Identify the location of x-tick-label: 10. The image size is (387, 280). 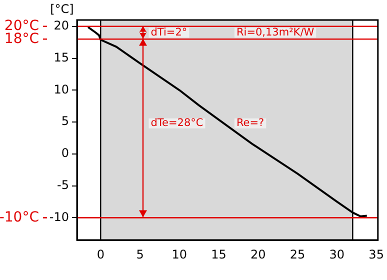
(180, 254).